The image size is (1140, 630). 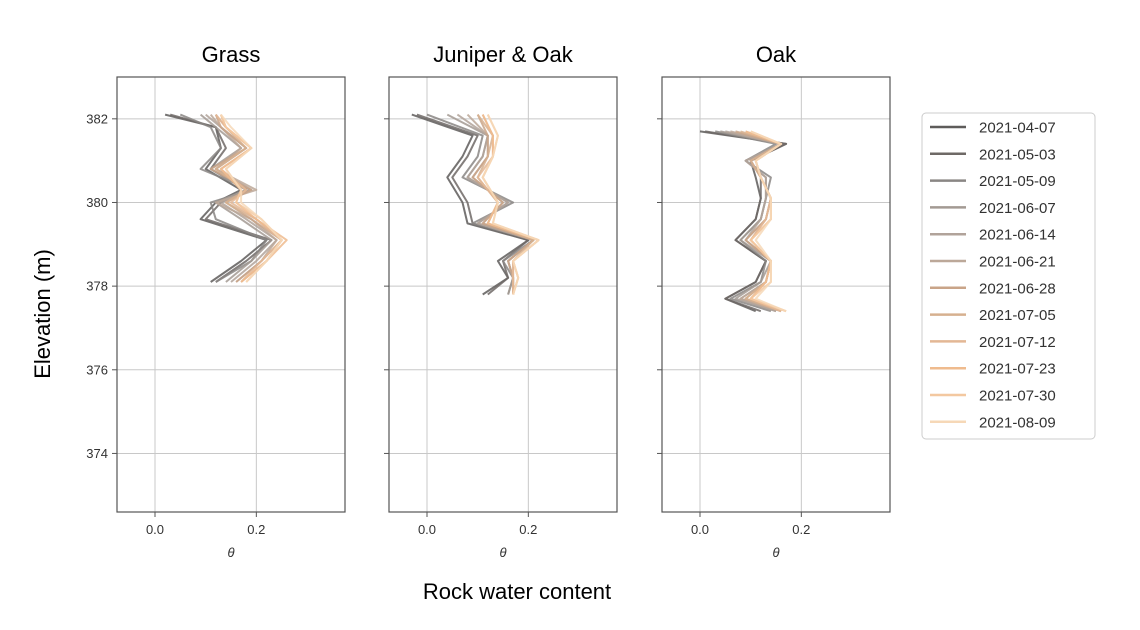 I want to click on legend-item-2021-06-21: 2021-06-21, so click(x=993, y=262).